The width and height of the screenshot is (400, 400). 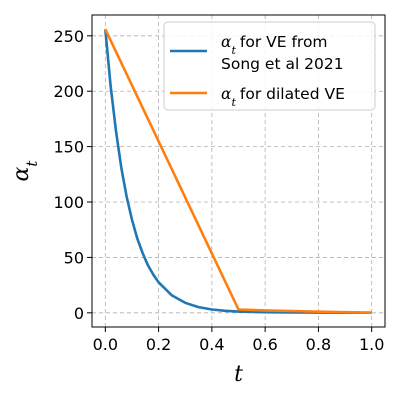 I want to click on x-tick-label: 0.2, so click(x=158, y=344).